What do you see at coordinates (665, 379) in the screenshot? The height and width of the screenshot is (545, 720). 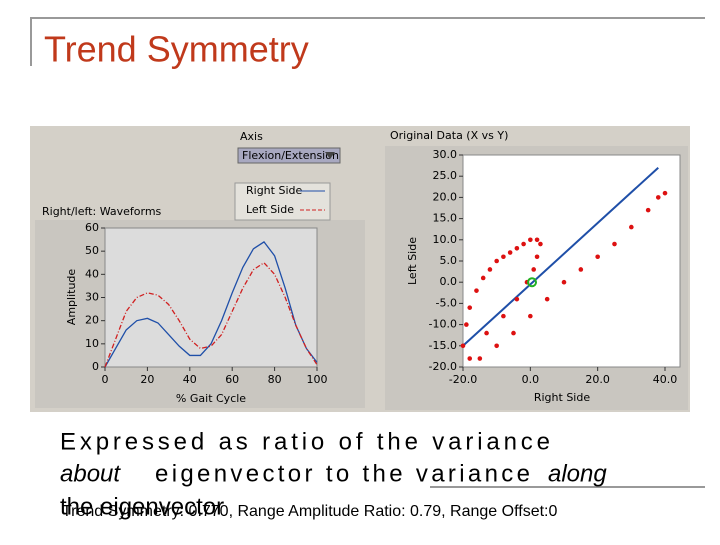 I see `x-tick-label: 40.0` at bounding box center [665, 379].